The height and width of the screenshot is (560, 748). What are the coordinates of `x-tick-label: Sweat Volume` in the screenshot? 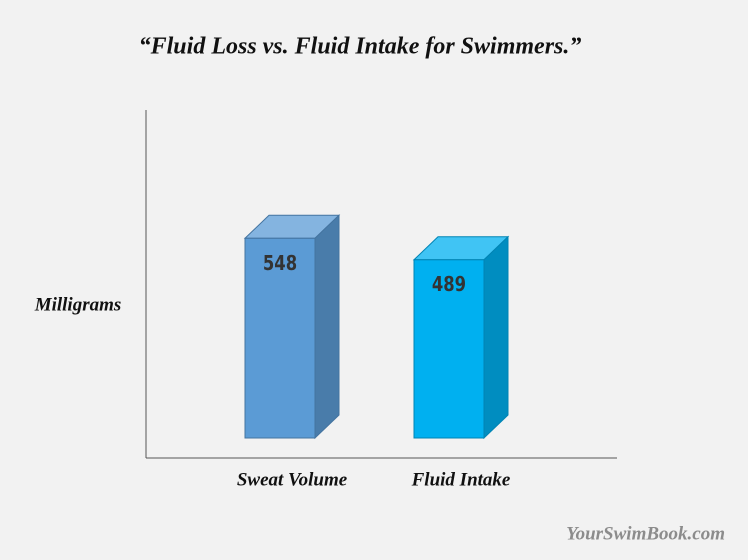 It's located at (292, 479).